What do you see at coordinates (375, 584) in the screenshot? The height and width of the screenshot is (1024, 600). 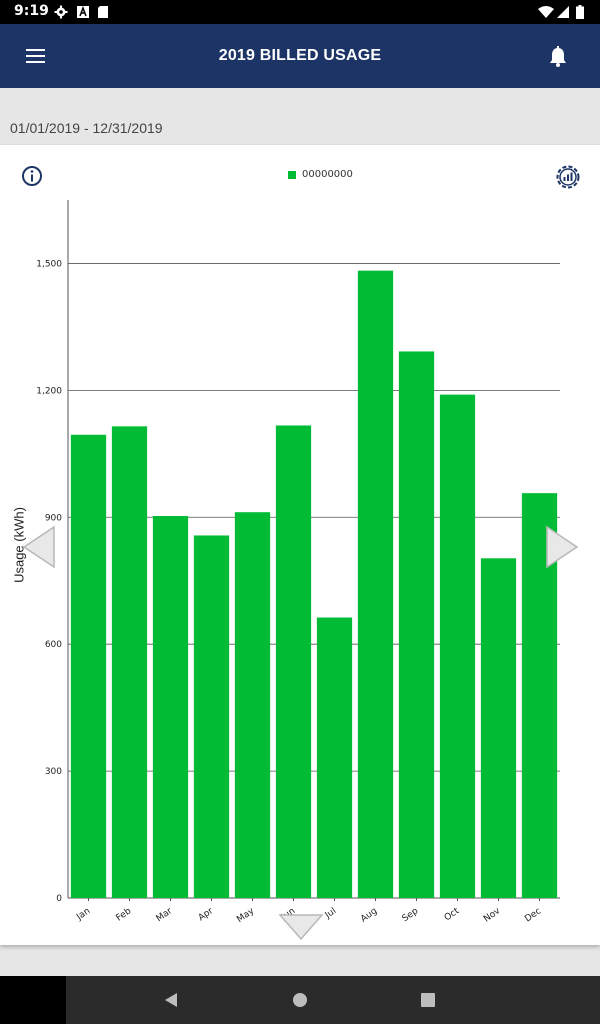 I see `bar-aug` at bounding box center [375, 584].